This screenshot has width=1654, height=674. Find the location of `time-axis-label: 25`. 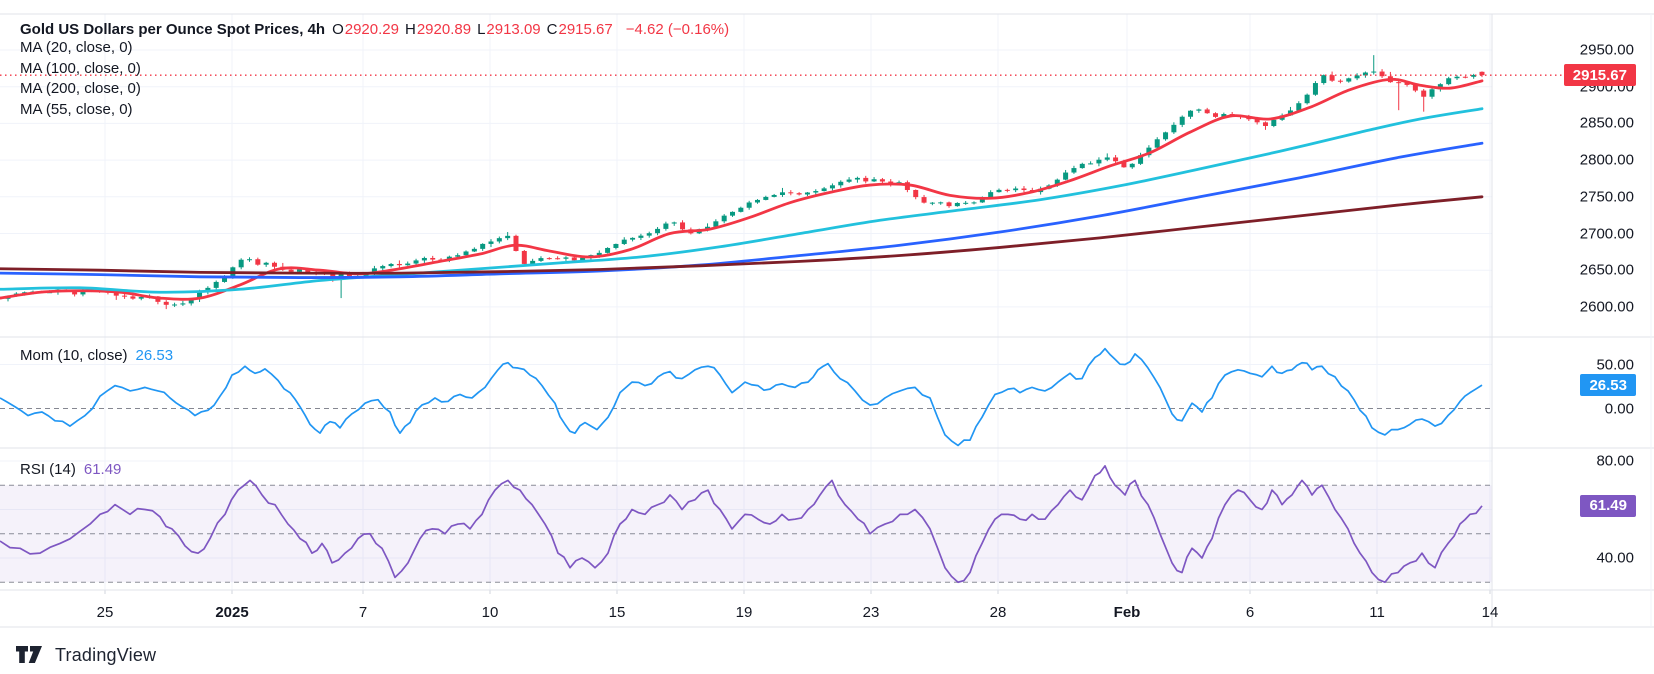

time-axis-label: 25 is located at coordinates (105, 612).